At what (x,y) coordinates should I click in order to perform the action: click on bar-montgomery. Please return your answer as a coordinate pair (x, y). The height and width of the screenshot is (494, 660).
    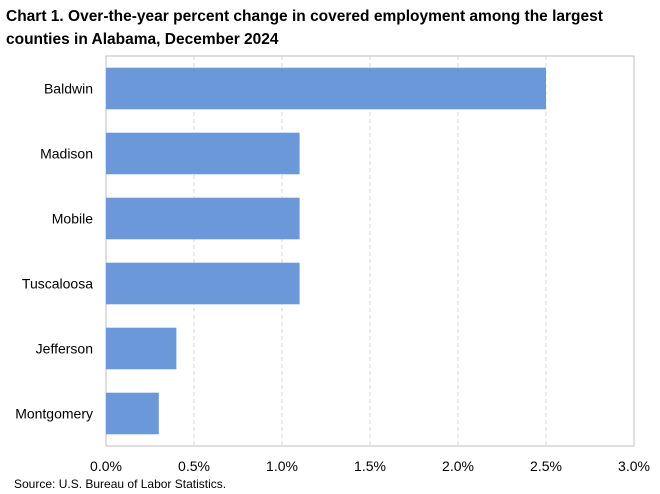
    Looking at the image, I should click on (132, 413).